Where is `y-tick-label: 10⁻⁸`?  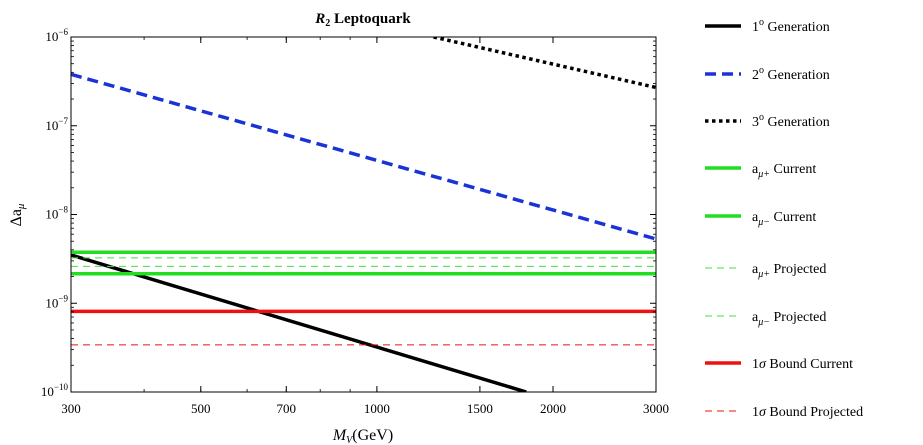
y-tick-label: 10⁻⁸ is located at coordinates (56, 213).